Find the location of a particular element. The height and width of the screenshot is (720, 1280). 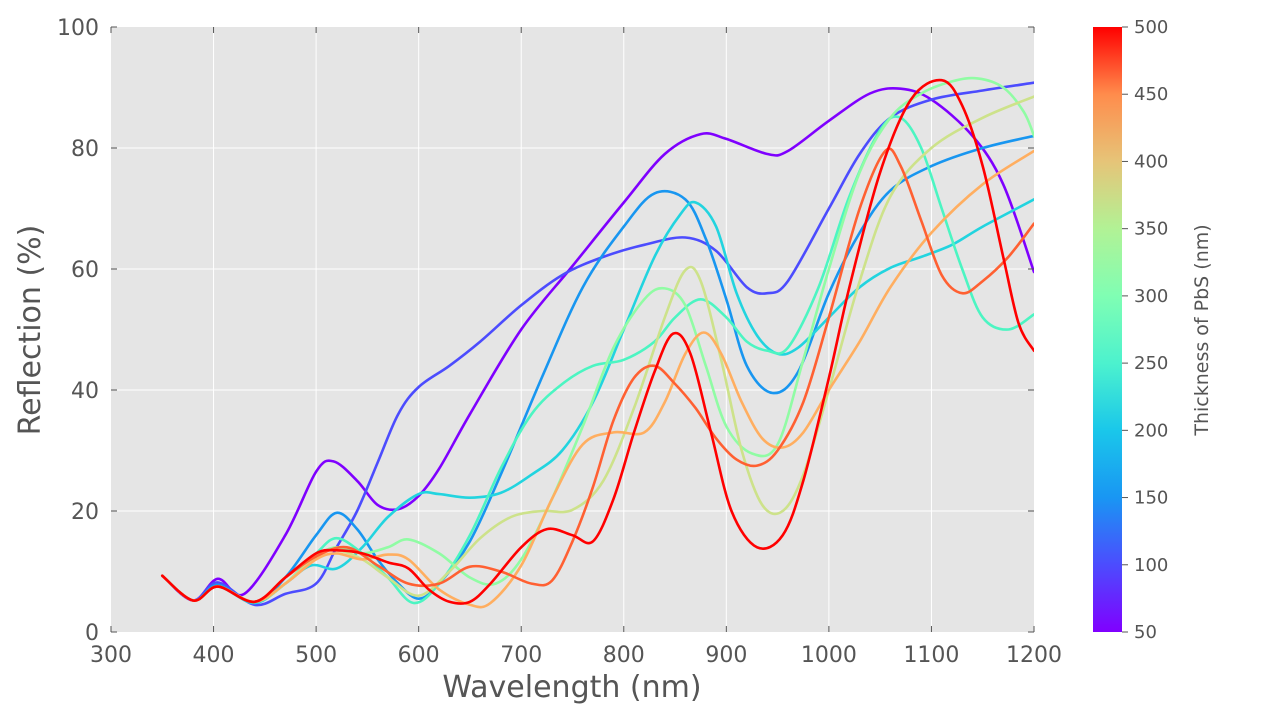

colorbar-tick-label: 400 is located at coordinates (1151, 161).